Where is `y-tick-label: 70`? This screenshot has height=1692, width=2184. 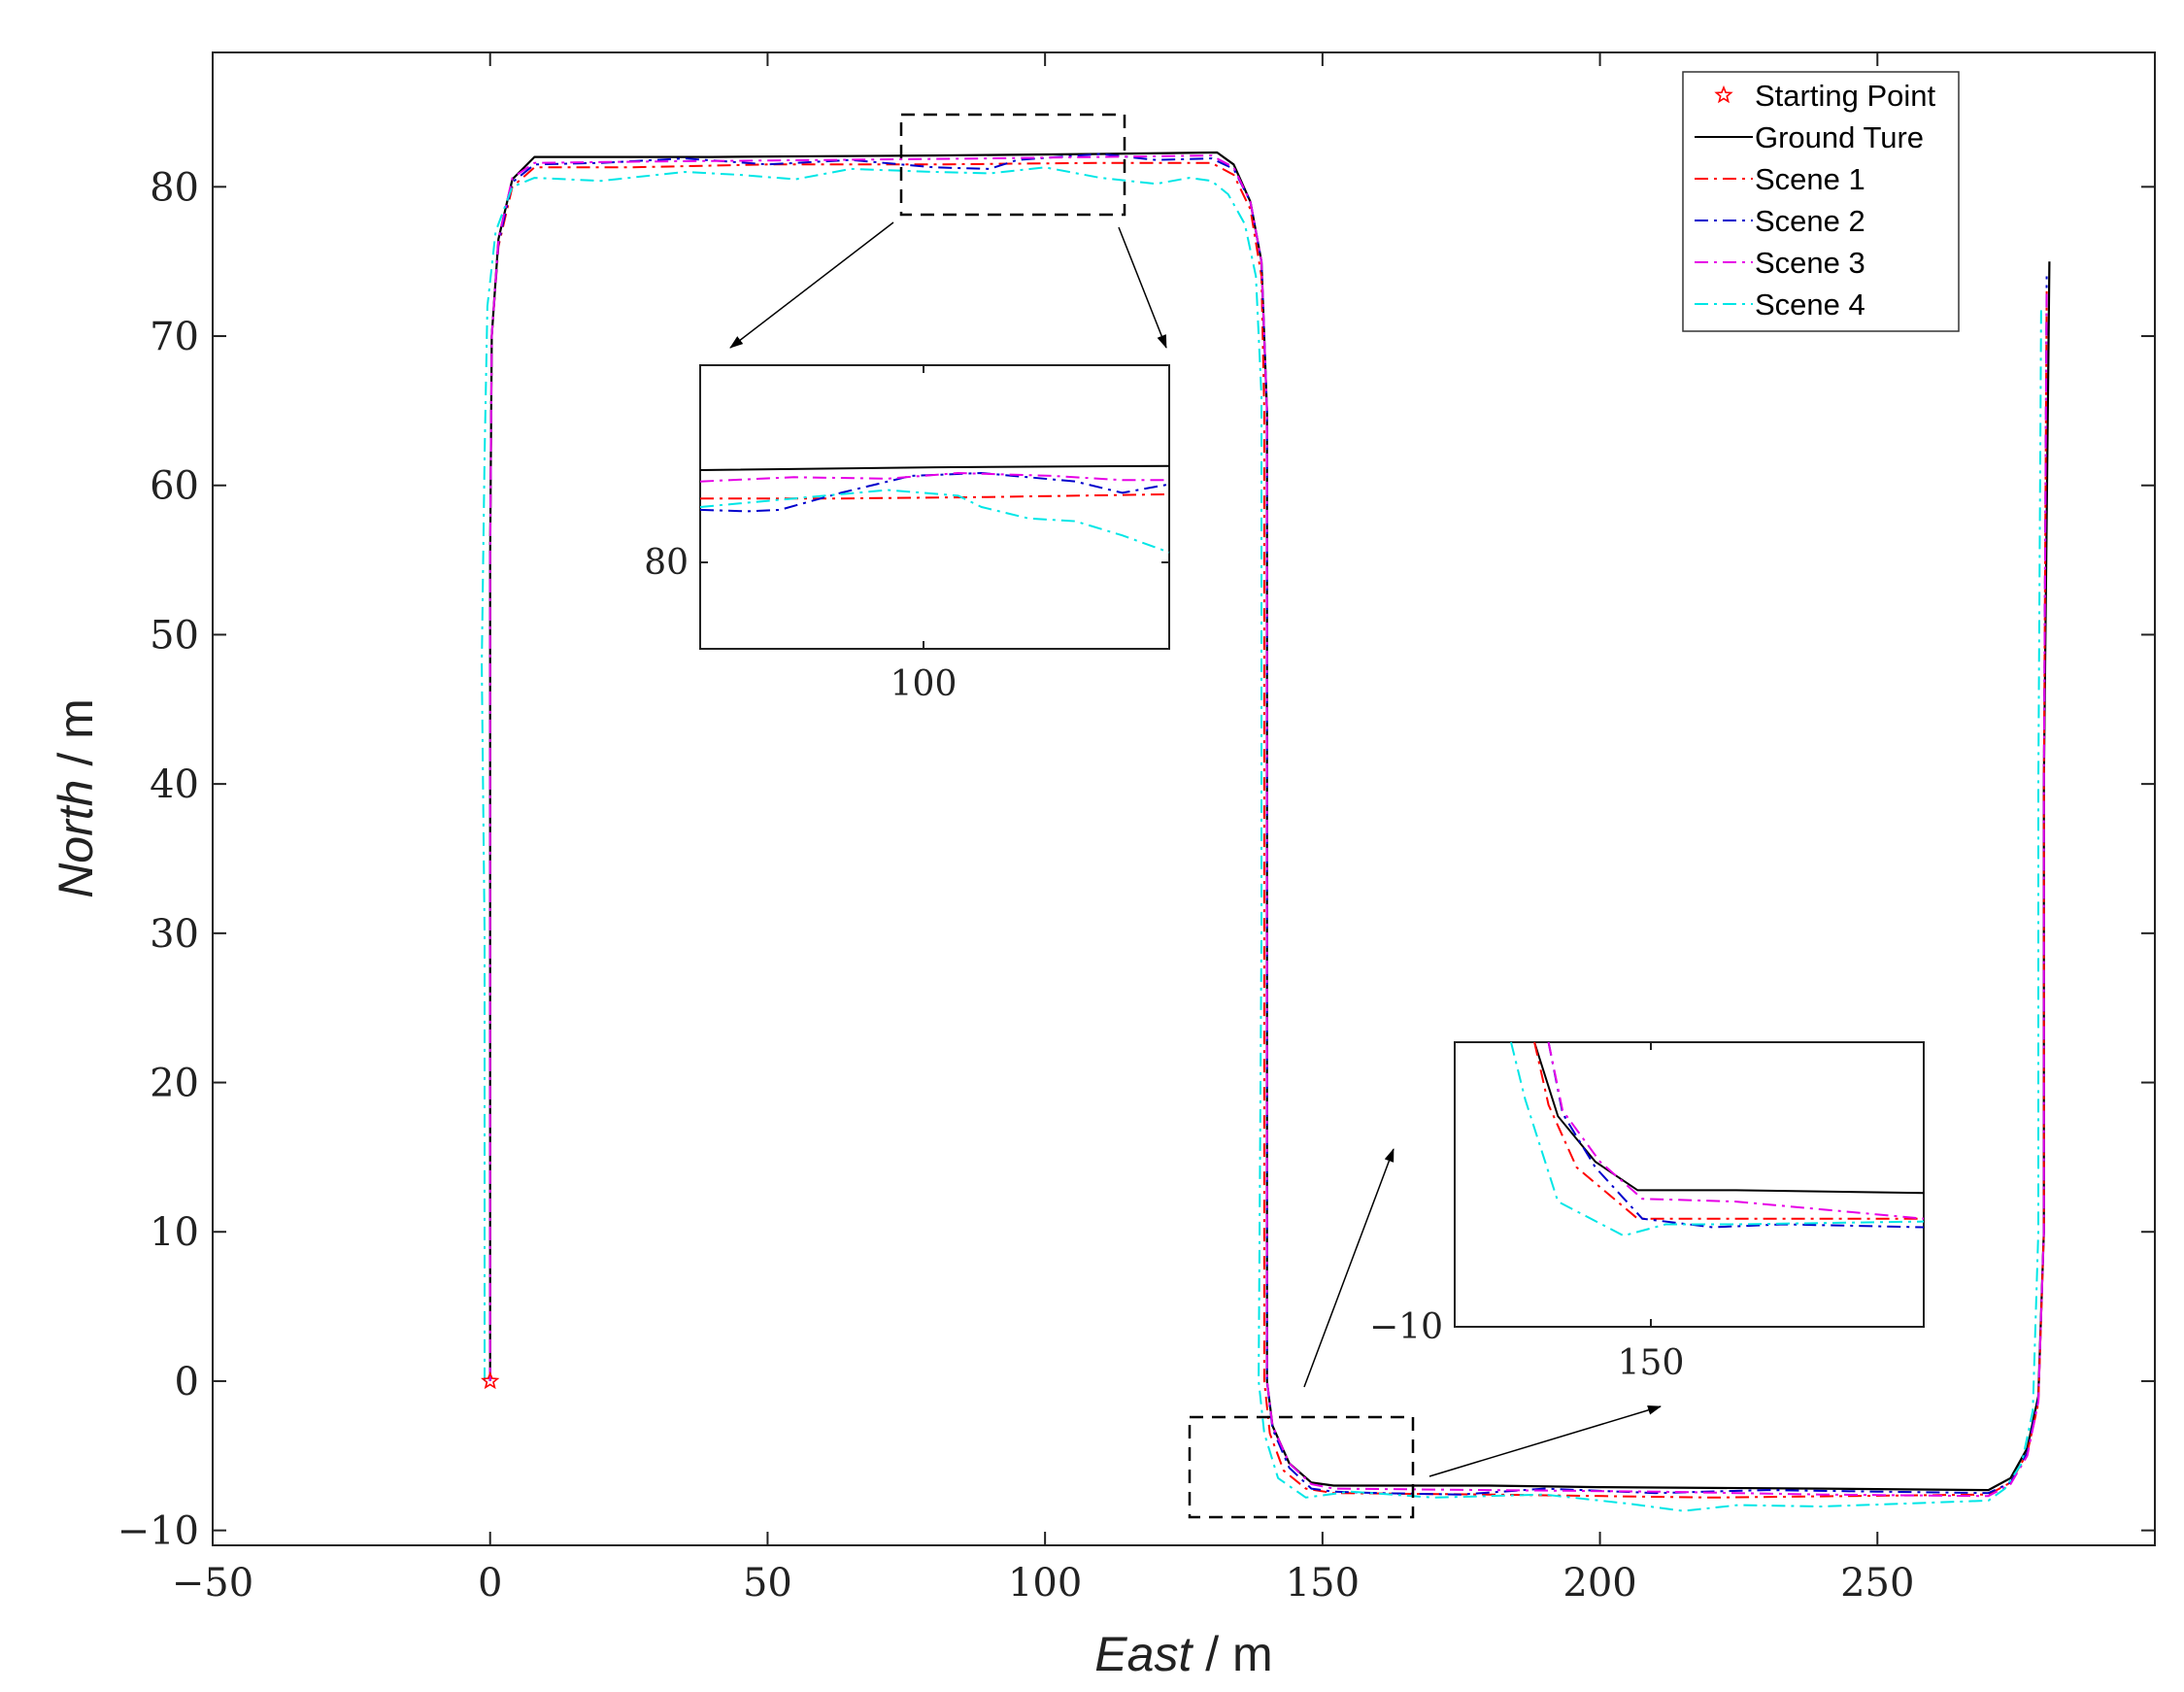
y-tick-label: 70 is located at coordinates (174, 337).